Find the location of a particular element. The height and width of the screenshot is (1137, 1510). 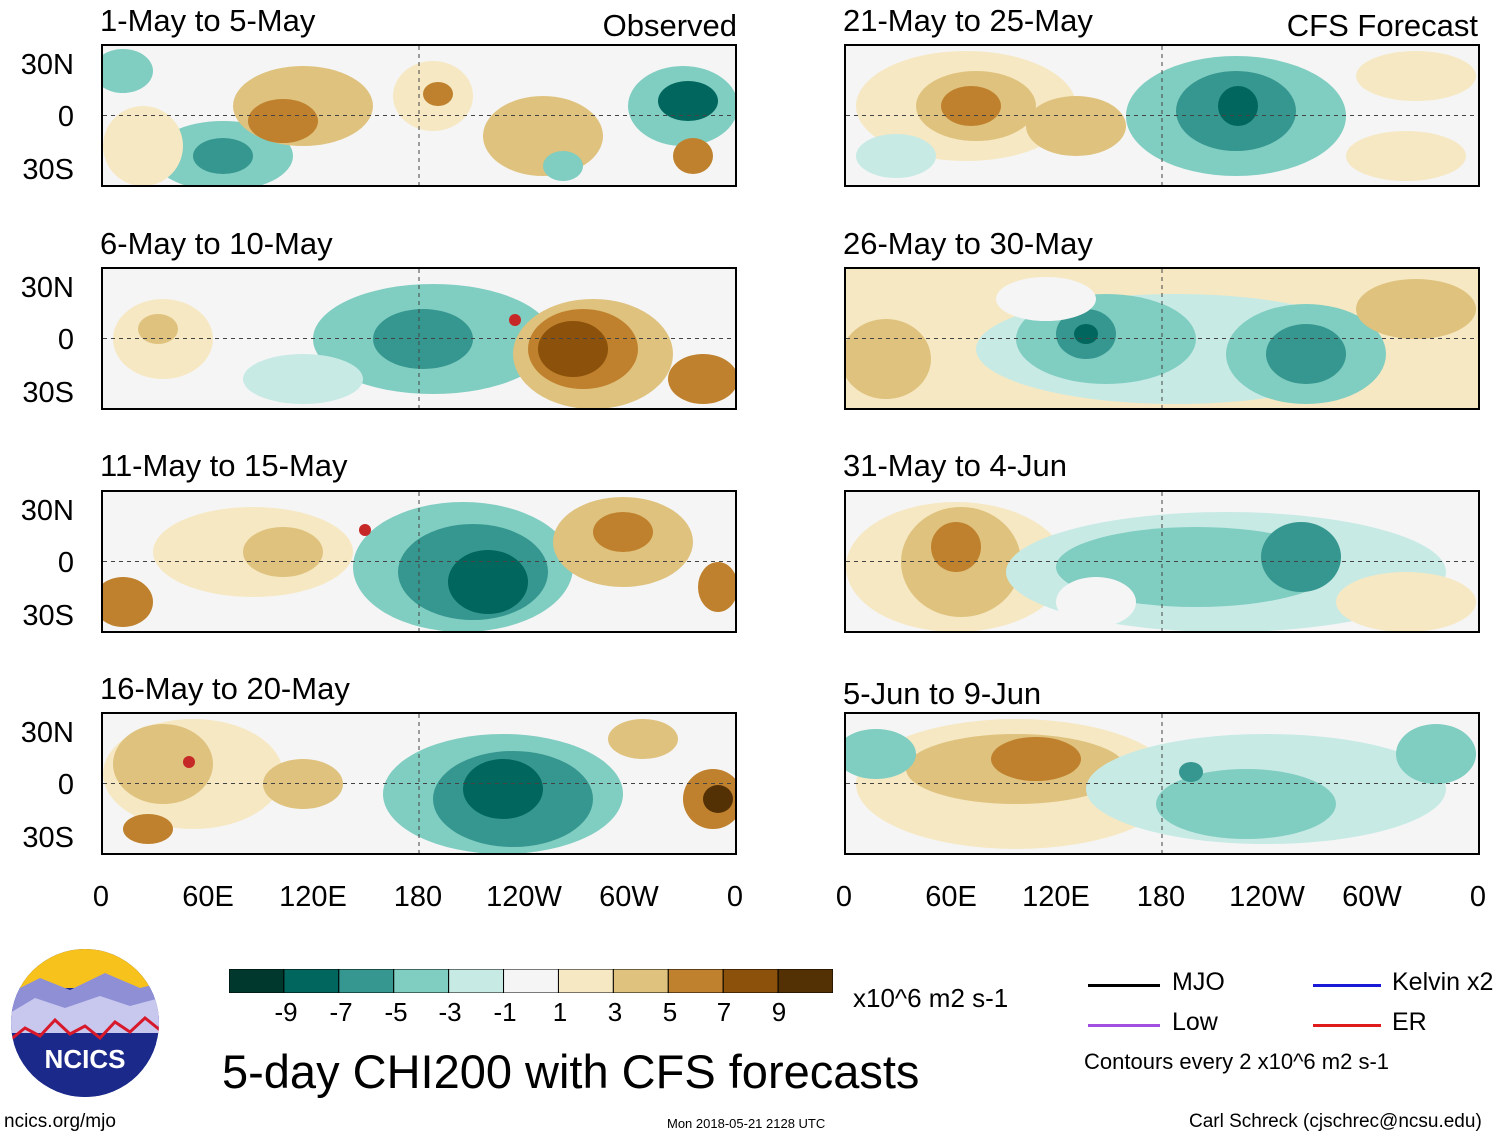

legend-label-er: ER is located at coordinates (1409, 1022).